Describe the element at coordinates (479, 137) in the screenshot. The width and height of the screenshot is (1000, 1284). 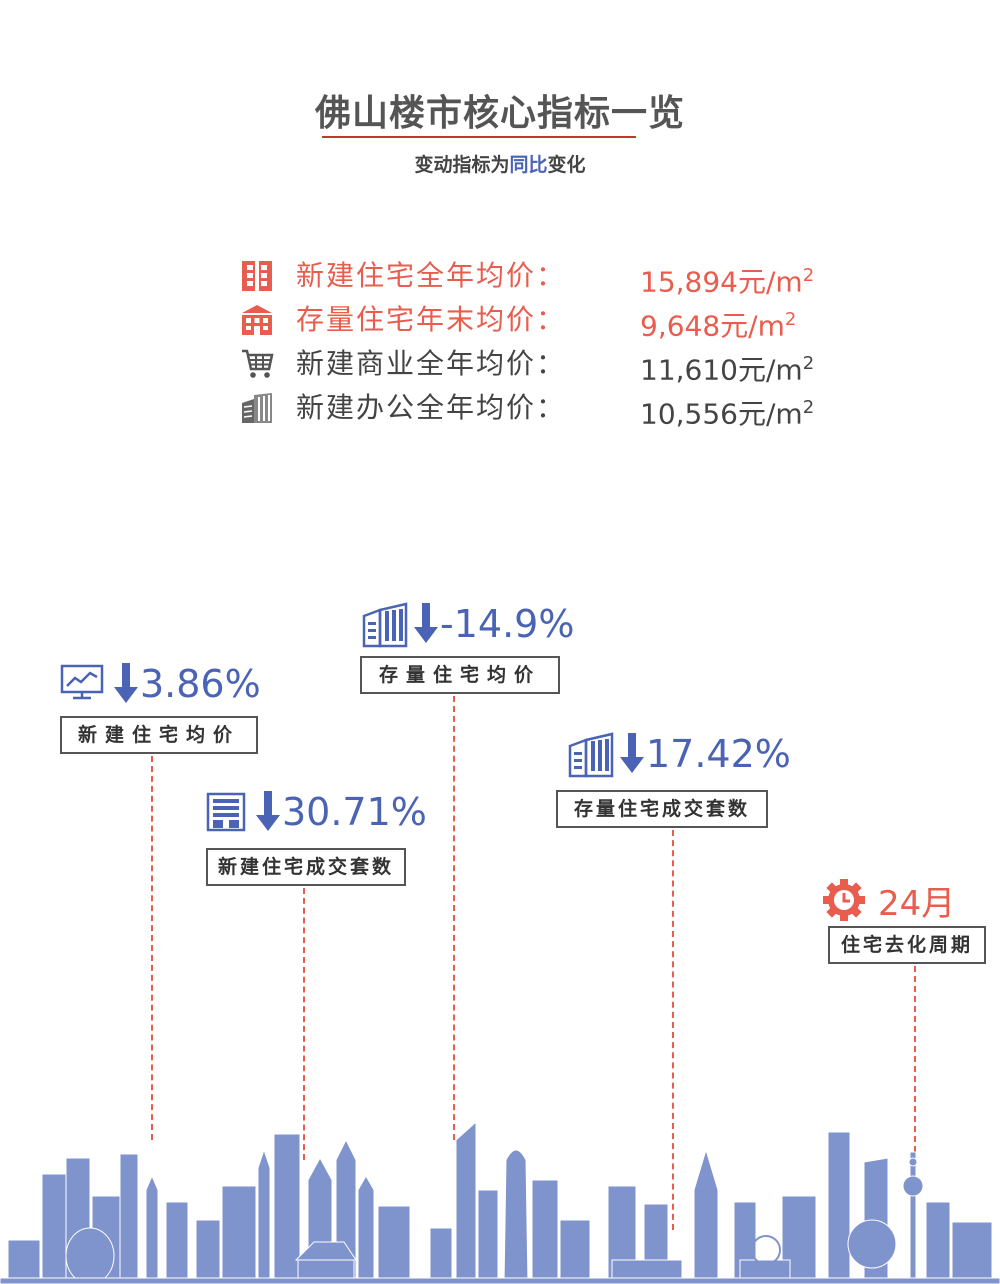
I see `title-divider` at that location.